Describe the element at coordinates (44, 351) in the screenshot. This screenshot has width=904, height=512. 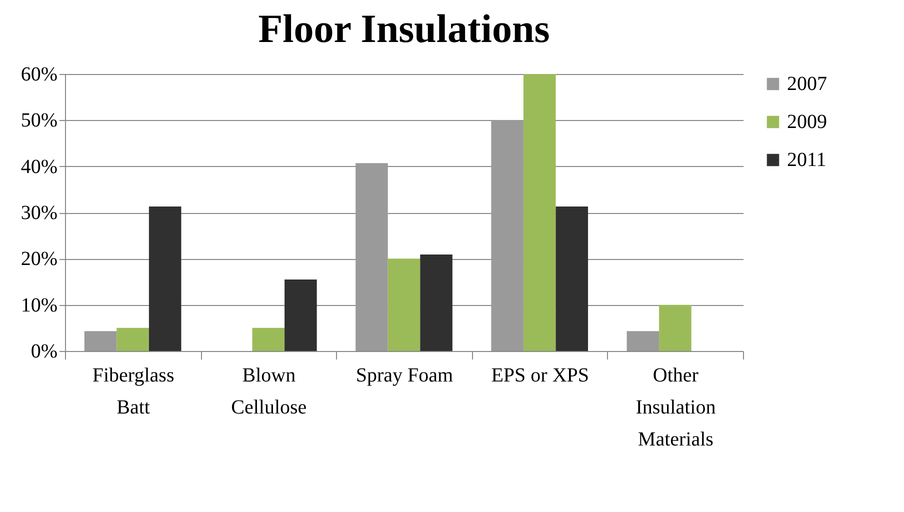
I see `y-tick-label: 0%` at that location.